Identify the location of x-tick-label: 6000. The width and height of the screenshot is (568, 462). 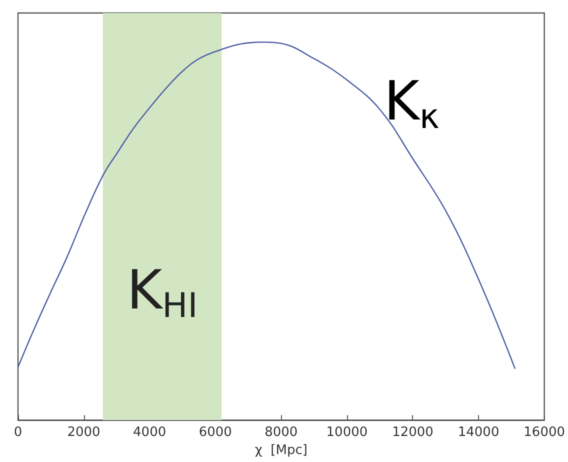
(215, 432).